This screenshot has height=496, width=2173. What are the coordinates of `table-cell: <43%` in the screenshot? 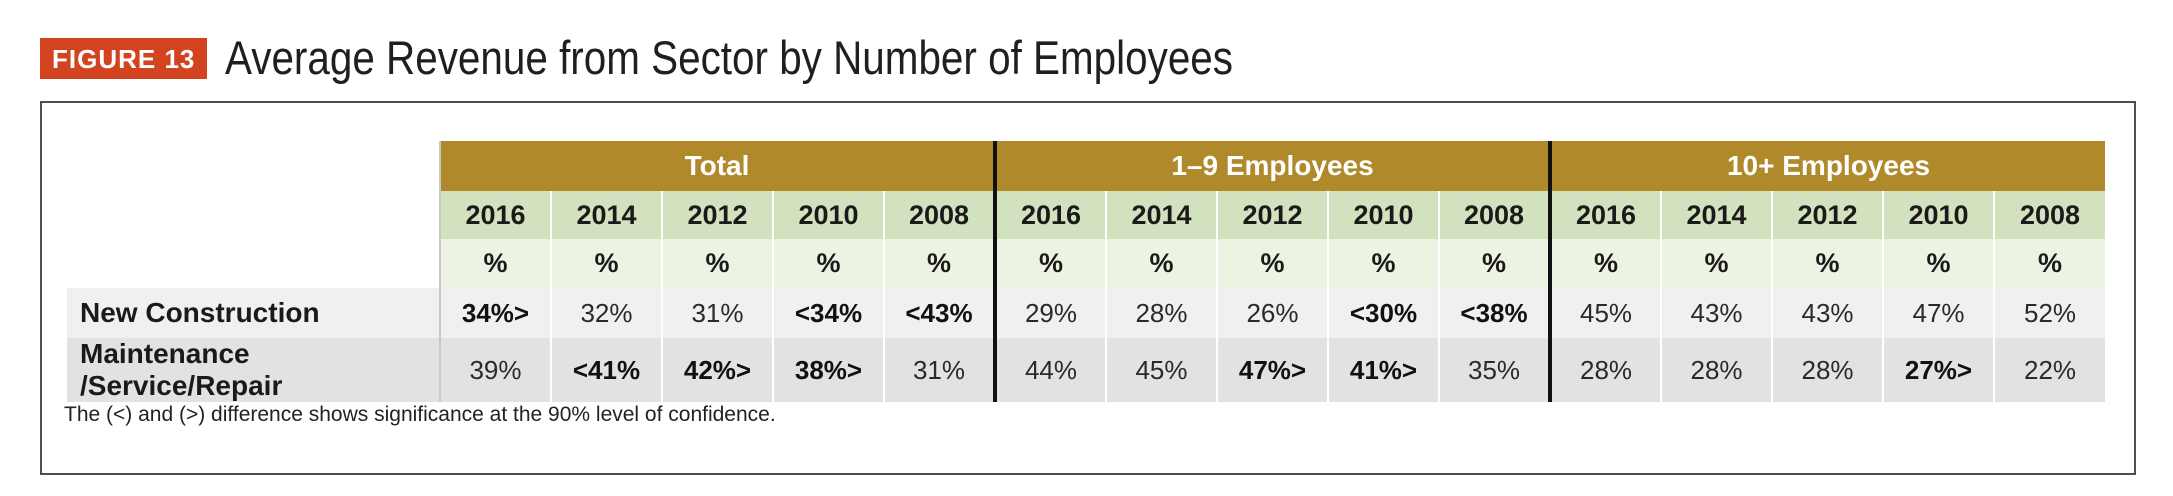 It's located at (939, 313).